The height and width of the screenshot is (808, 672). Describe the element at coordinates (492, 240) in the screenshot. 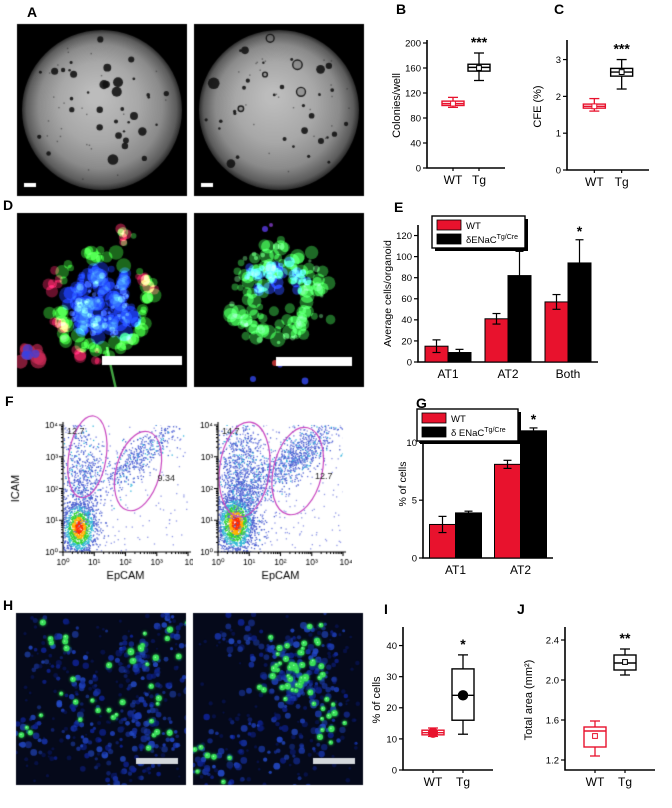

I see `svg-text: δENaCTg/Cre` at that location.